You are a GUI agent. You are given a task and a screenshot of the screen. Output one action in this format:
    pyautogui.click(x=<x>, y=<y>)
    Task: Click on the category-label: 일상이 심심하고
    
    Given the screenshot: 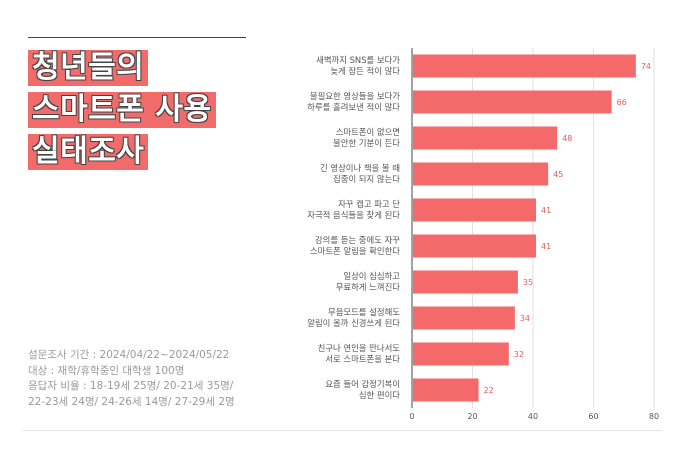 What is the action you would take?
    pyautogui.click(x=371, y=276)
    